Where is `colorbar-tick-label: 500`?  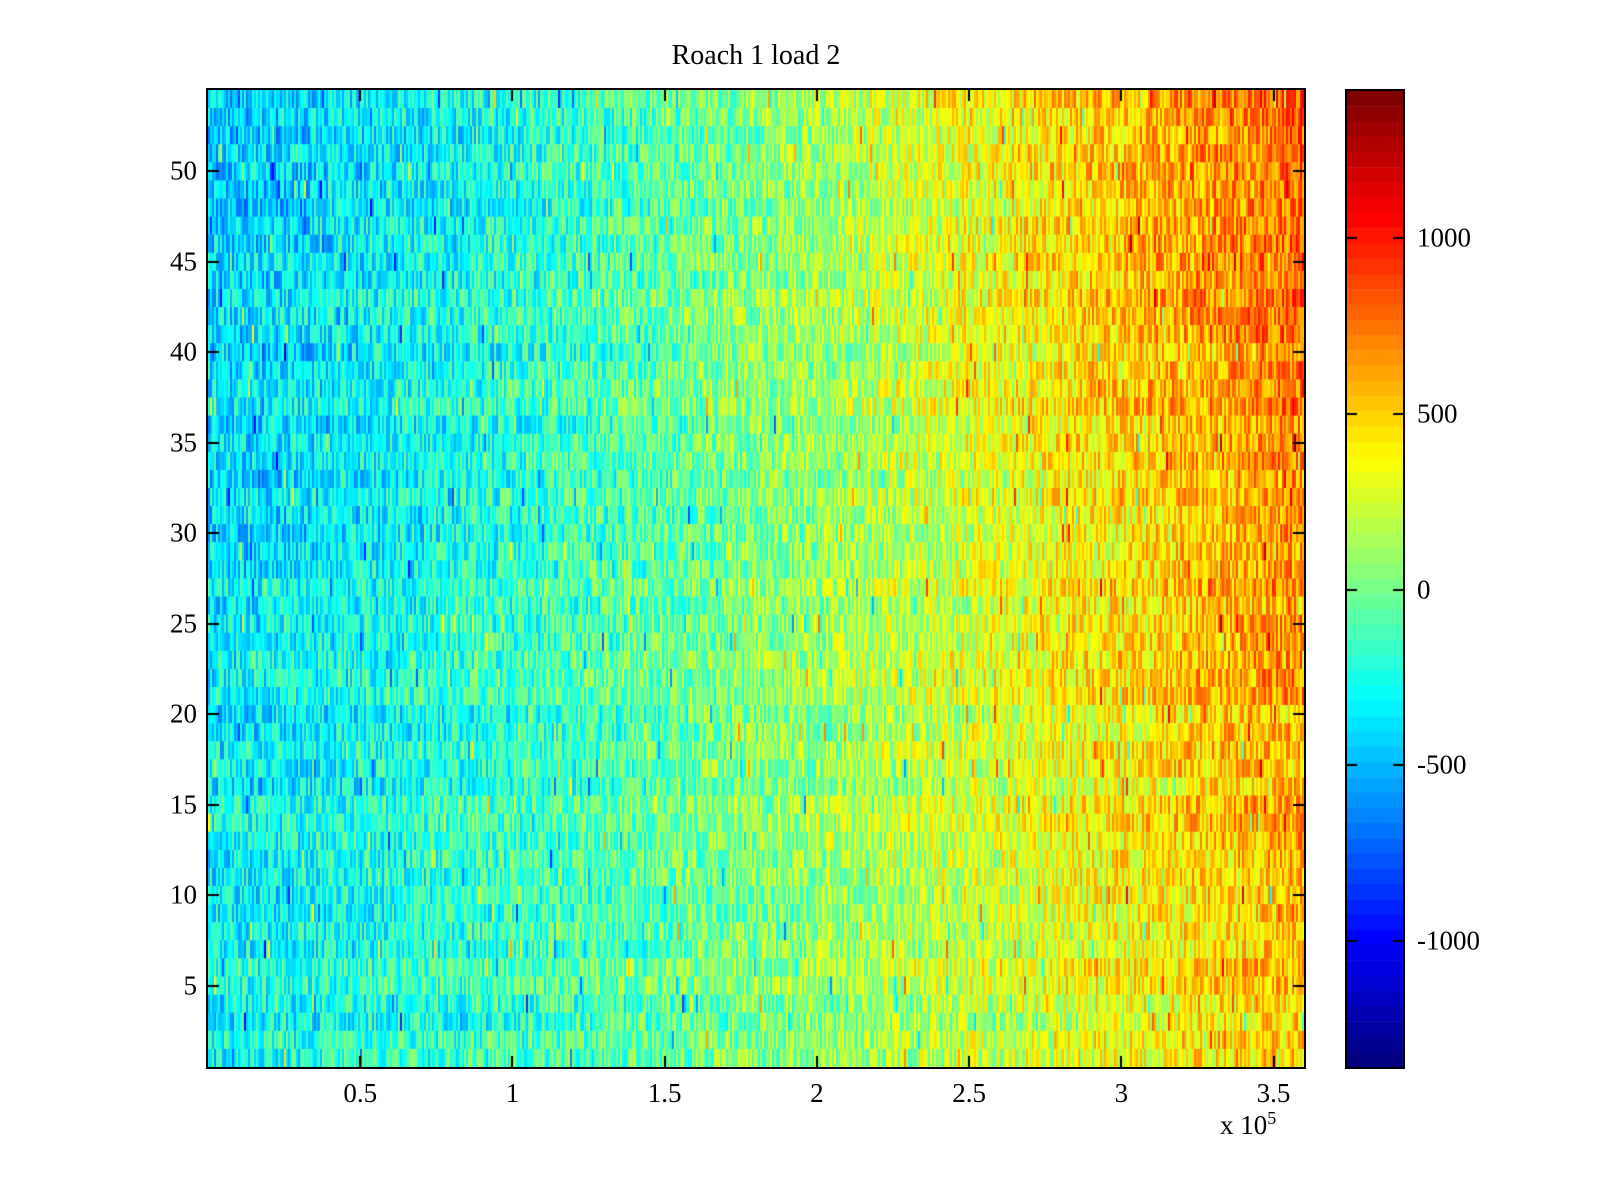
colorbar-tick-label: 500 is located at coordinates (1437, 413).